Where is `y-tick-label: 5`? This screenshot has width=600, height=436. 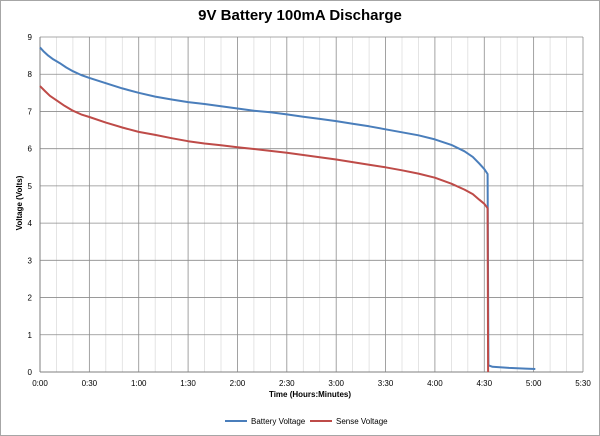 y-tick-label: 5 is located at coordinates (30, 186).